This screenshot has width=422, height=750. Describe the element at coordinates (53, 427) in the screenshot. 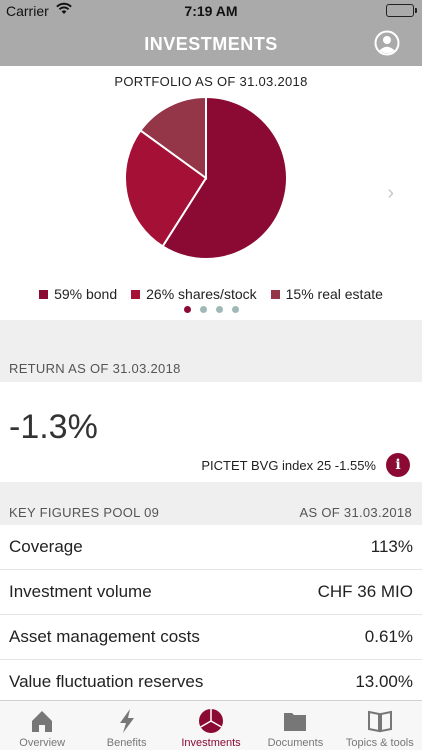

I see `return-value: -1.3%` at that location.